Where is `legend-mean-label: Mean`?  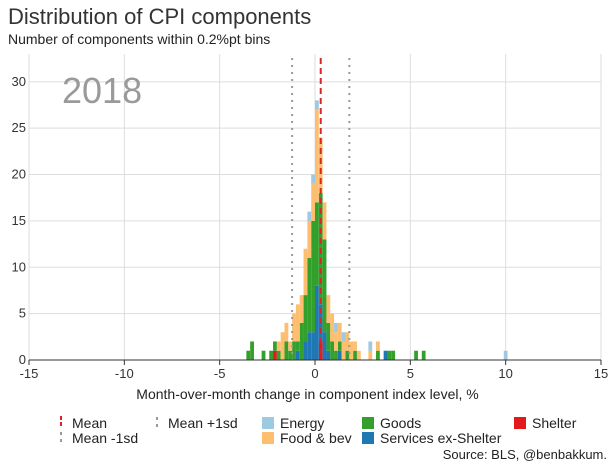 legend-mean-label: Mean is located at coordinates (90, 423).